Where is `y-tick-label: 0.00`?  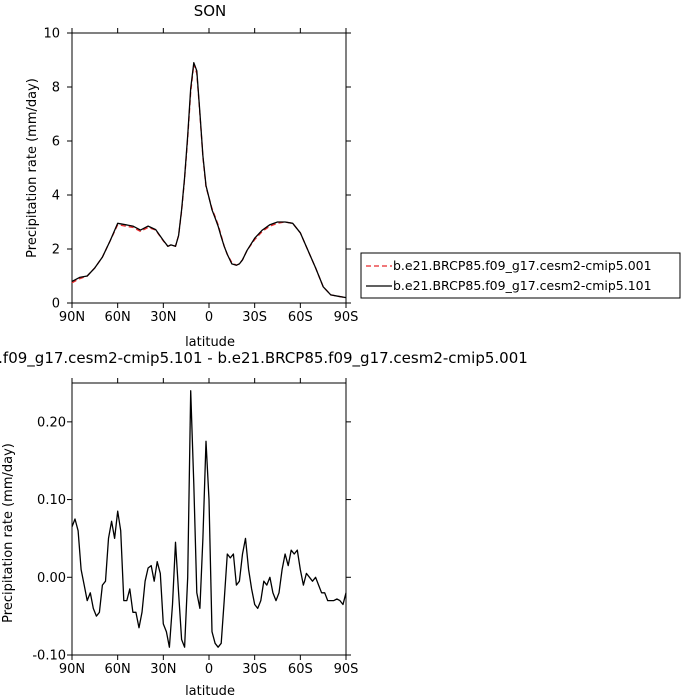 y-tick-label: 0.00 is located at coordinates (51, 578).